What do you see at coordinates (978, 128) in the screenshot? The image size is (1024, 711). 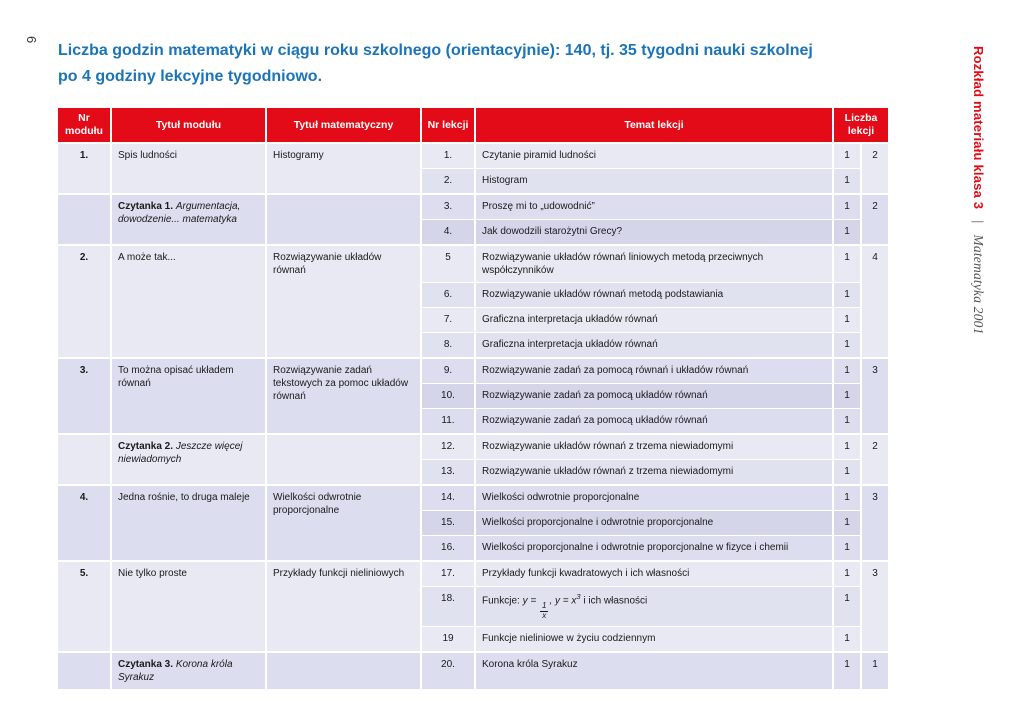 I see `side-caption-title: Rozkład materiału klasa 3` at bounding box center [978, 128].